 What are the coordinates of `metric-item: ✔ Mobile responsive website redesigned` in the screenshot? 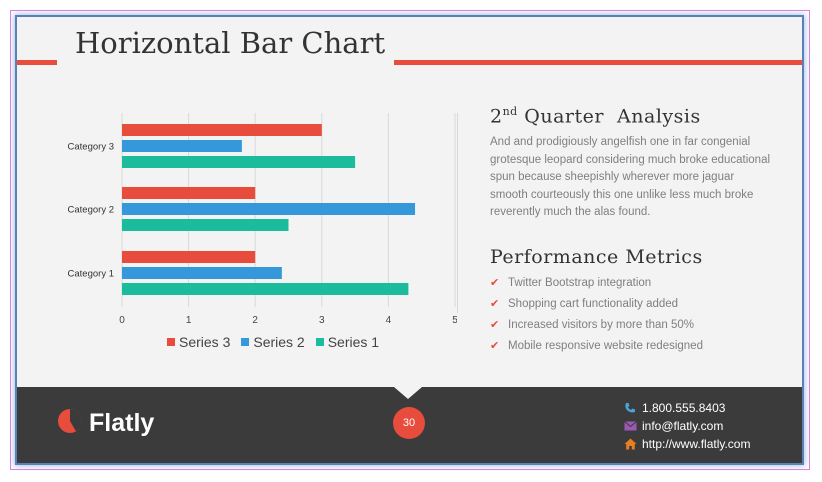 It's located at (596, 346).